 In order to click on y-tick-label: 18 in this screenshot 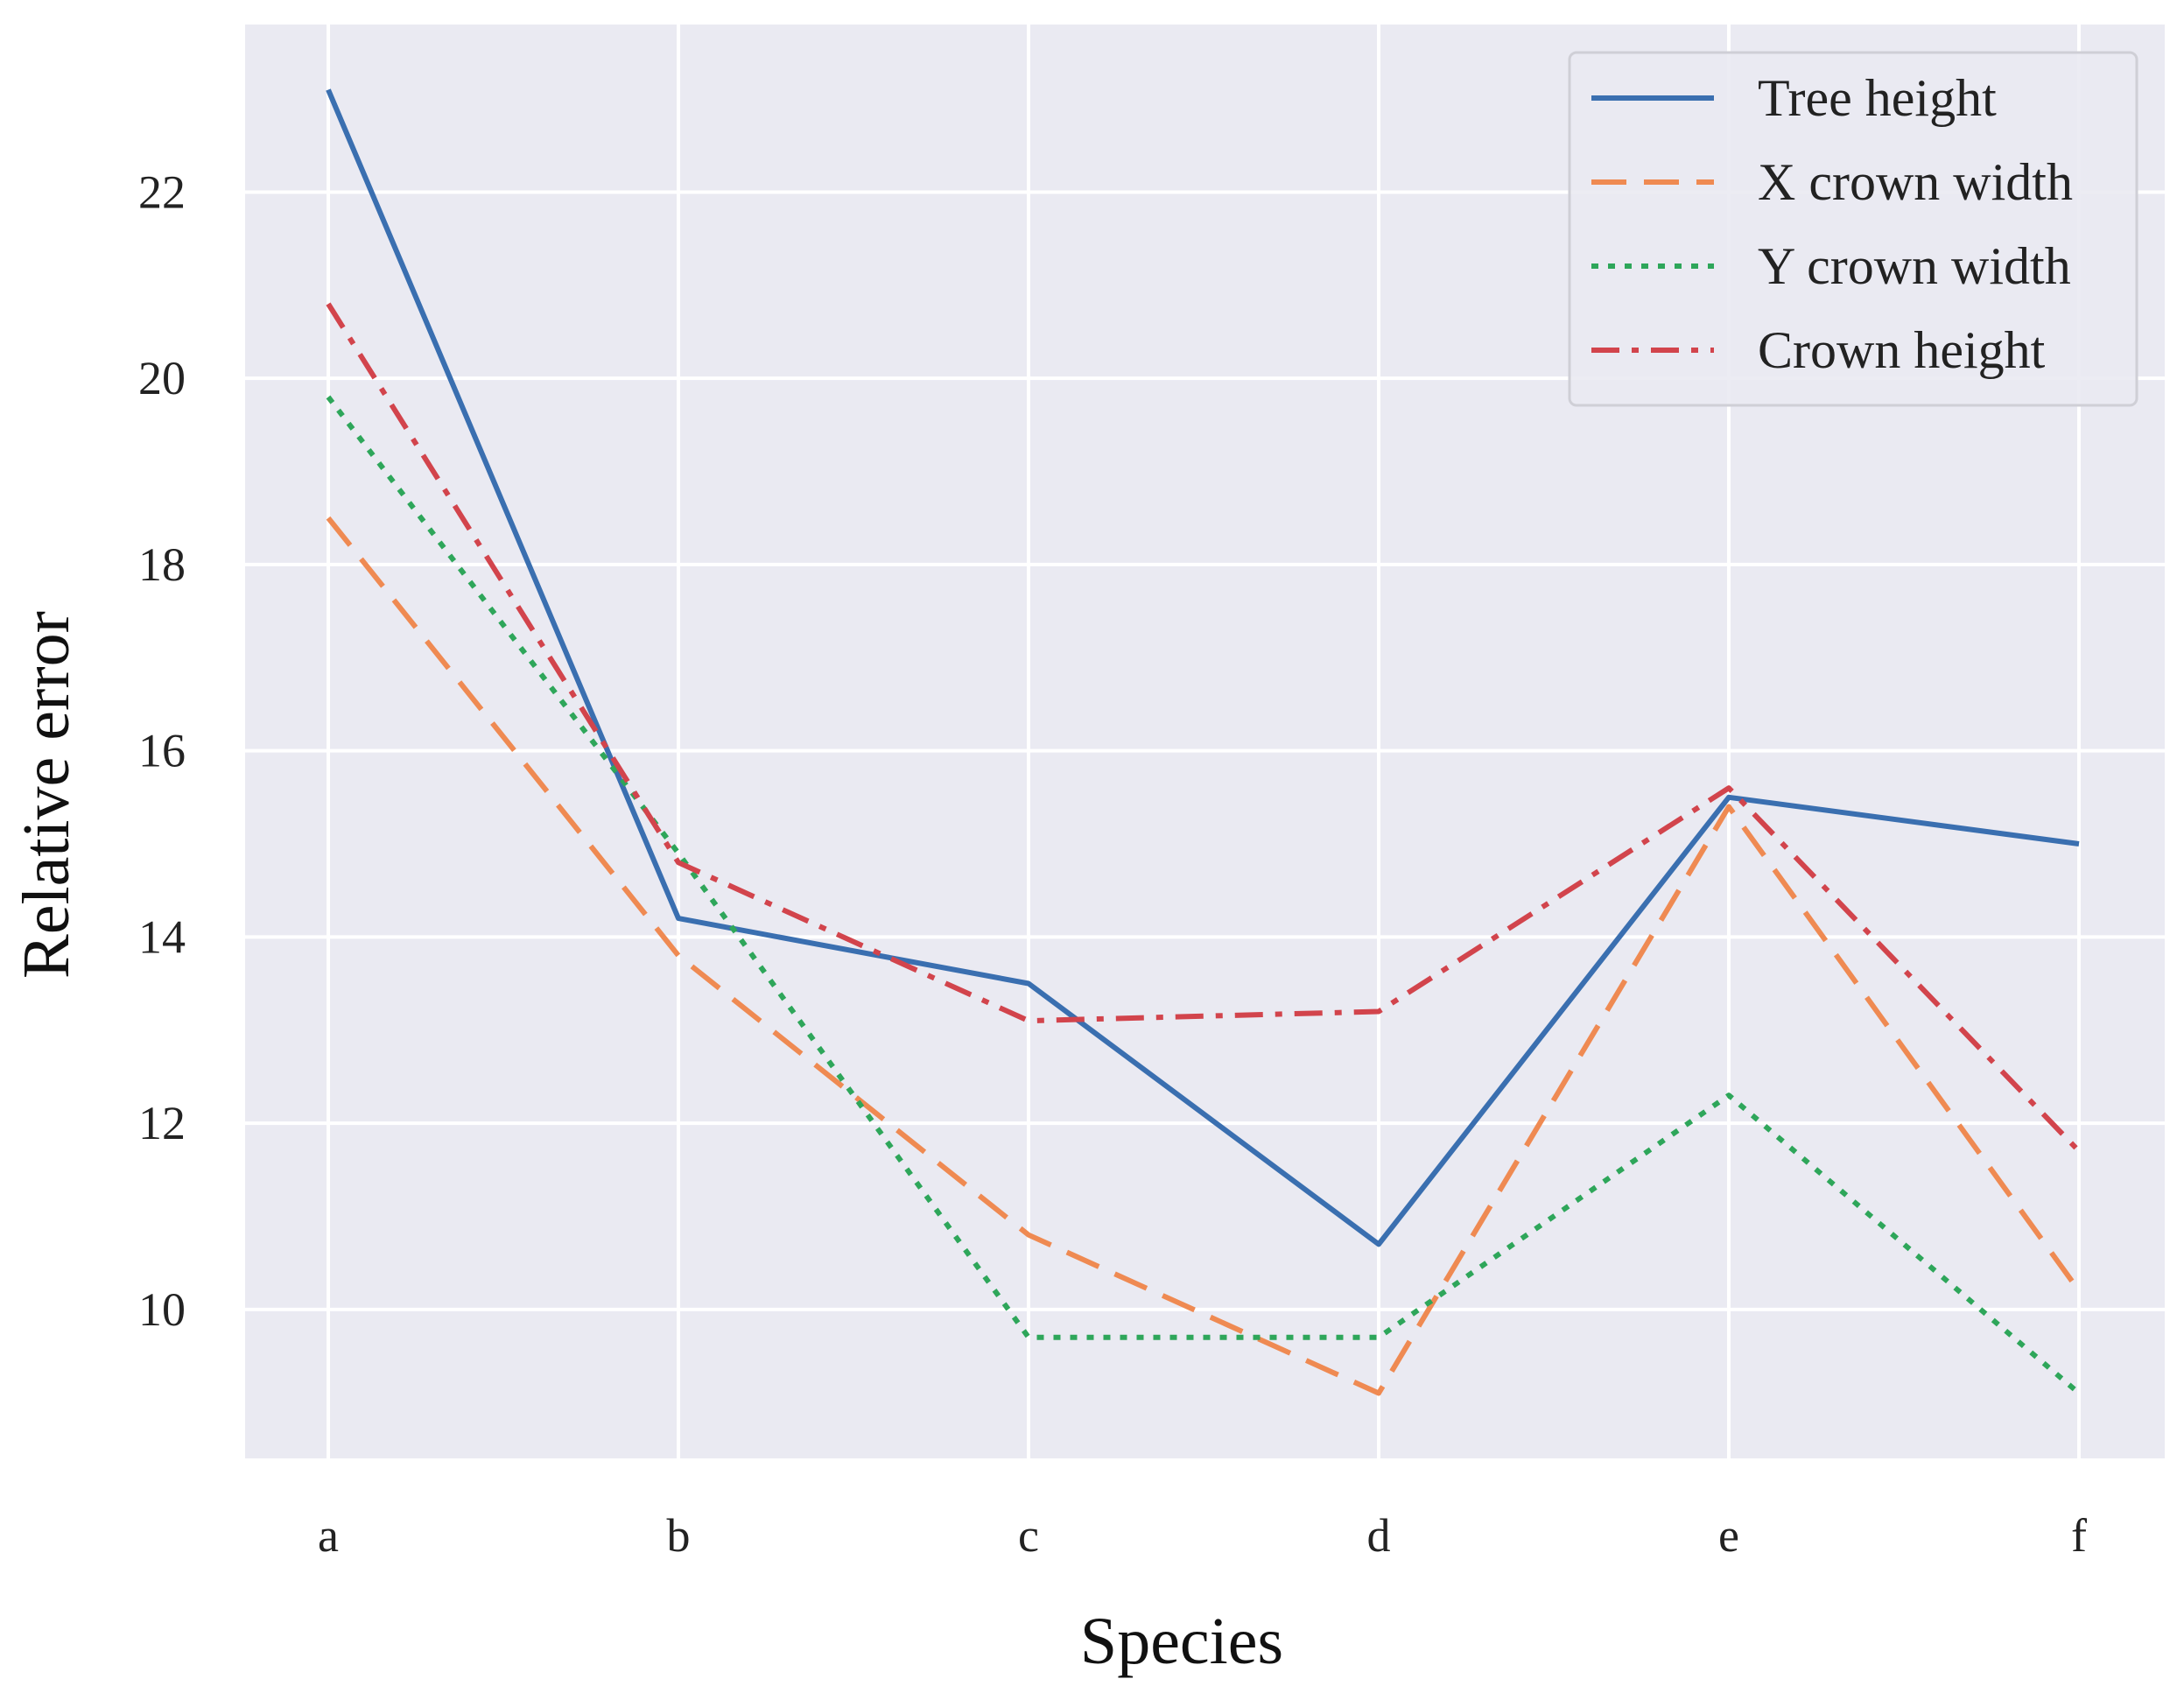, I will do `click(162, 564)`.